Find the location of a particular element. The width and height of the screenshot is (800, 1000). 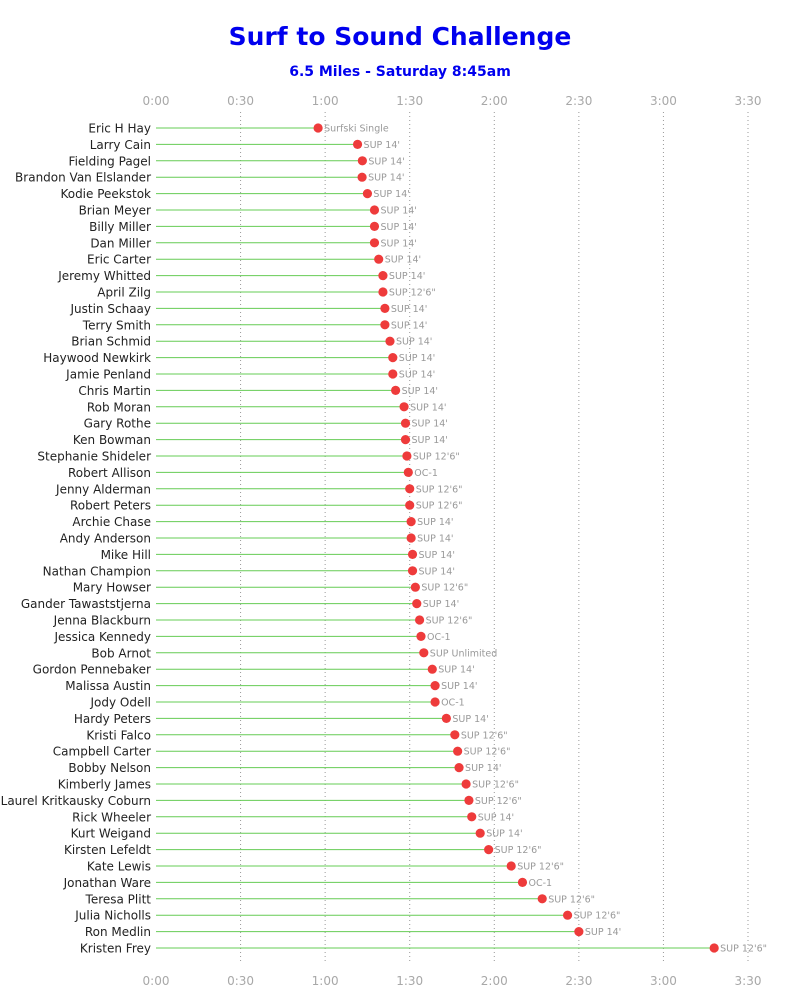

y-category-label: Julia Nicholls is located at coordinates (112, 916).